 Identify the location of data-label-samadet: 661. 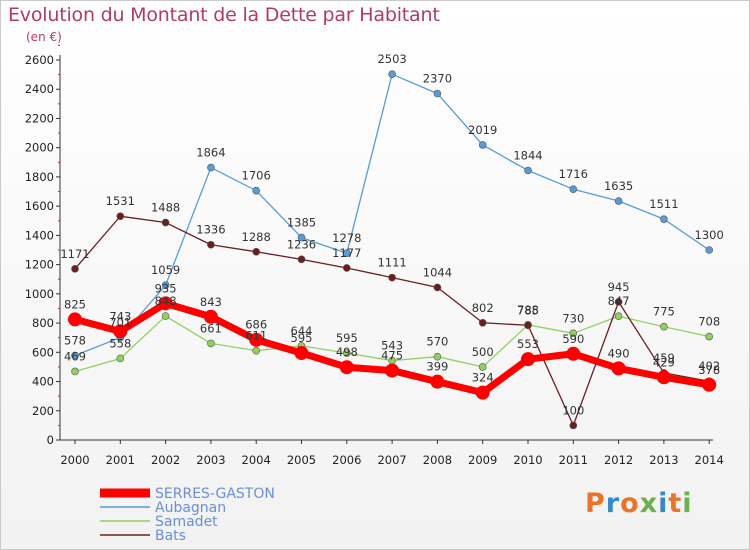
(211, 328).